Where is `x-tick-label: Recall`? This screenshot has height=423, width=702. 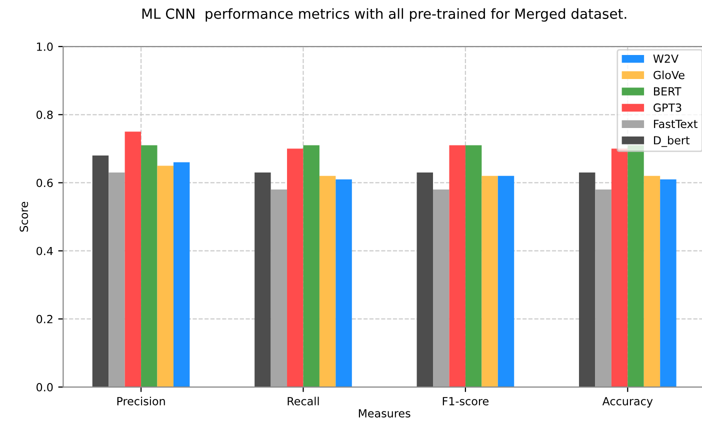
x-tick-label: Recall is located at coordinates (303, 401).